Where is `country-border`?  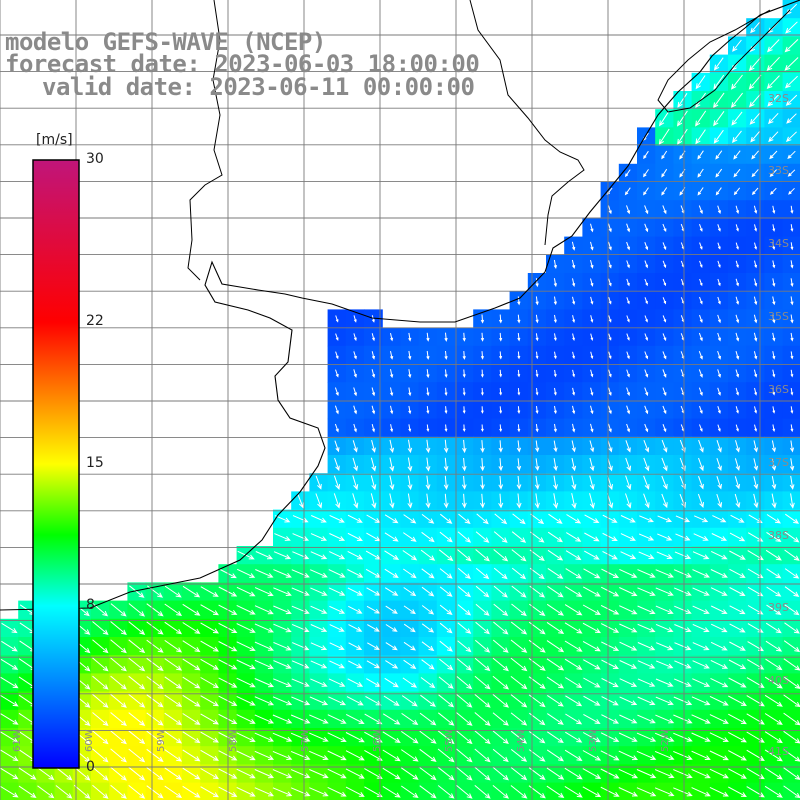 country-border is located at coordinates (527, 123).